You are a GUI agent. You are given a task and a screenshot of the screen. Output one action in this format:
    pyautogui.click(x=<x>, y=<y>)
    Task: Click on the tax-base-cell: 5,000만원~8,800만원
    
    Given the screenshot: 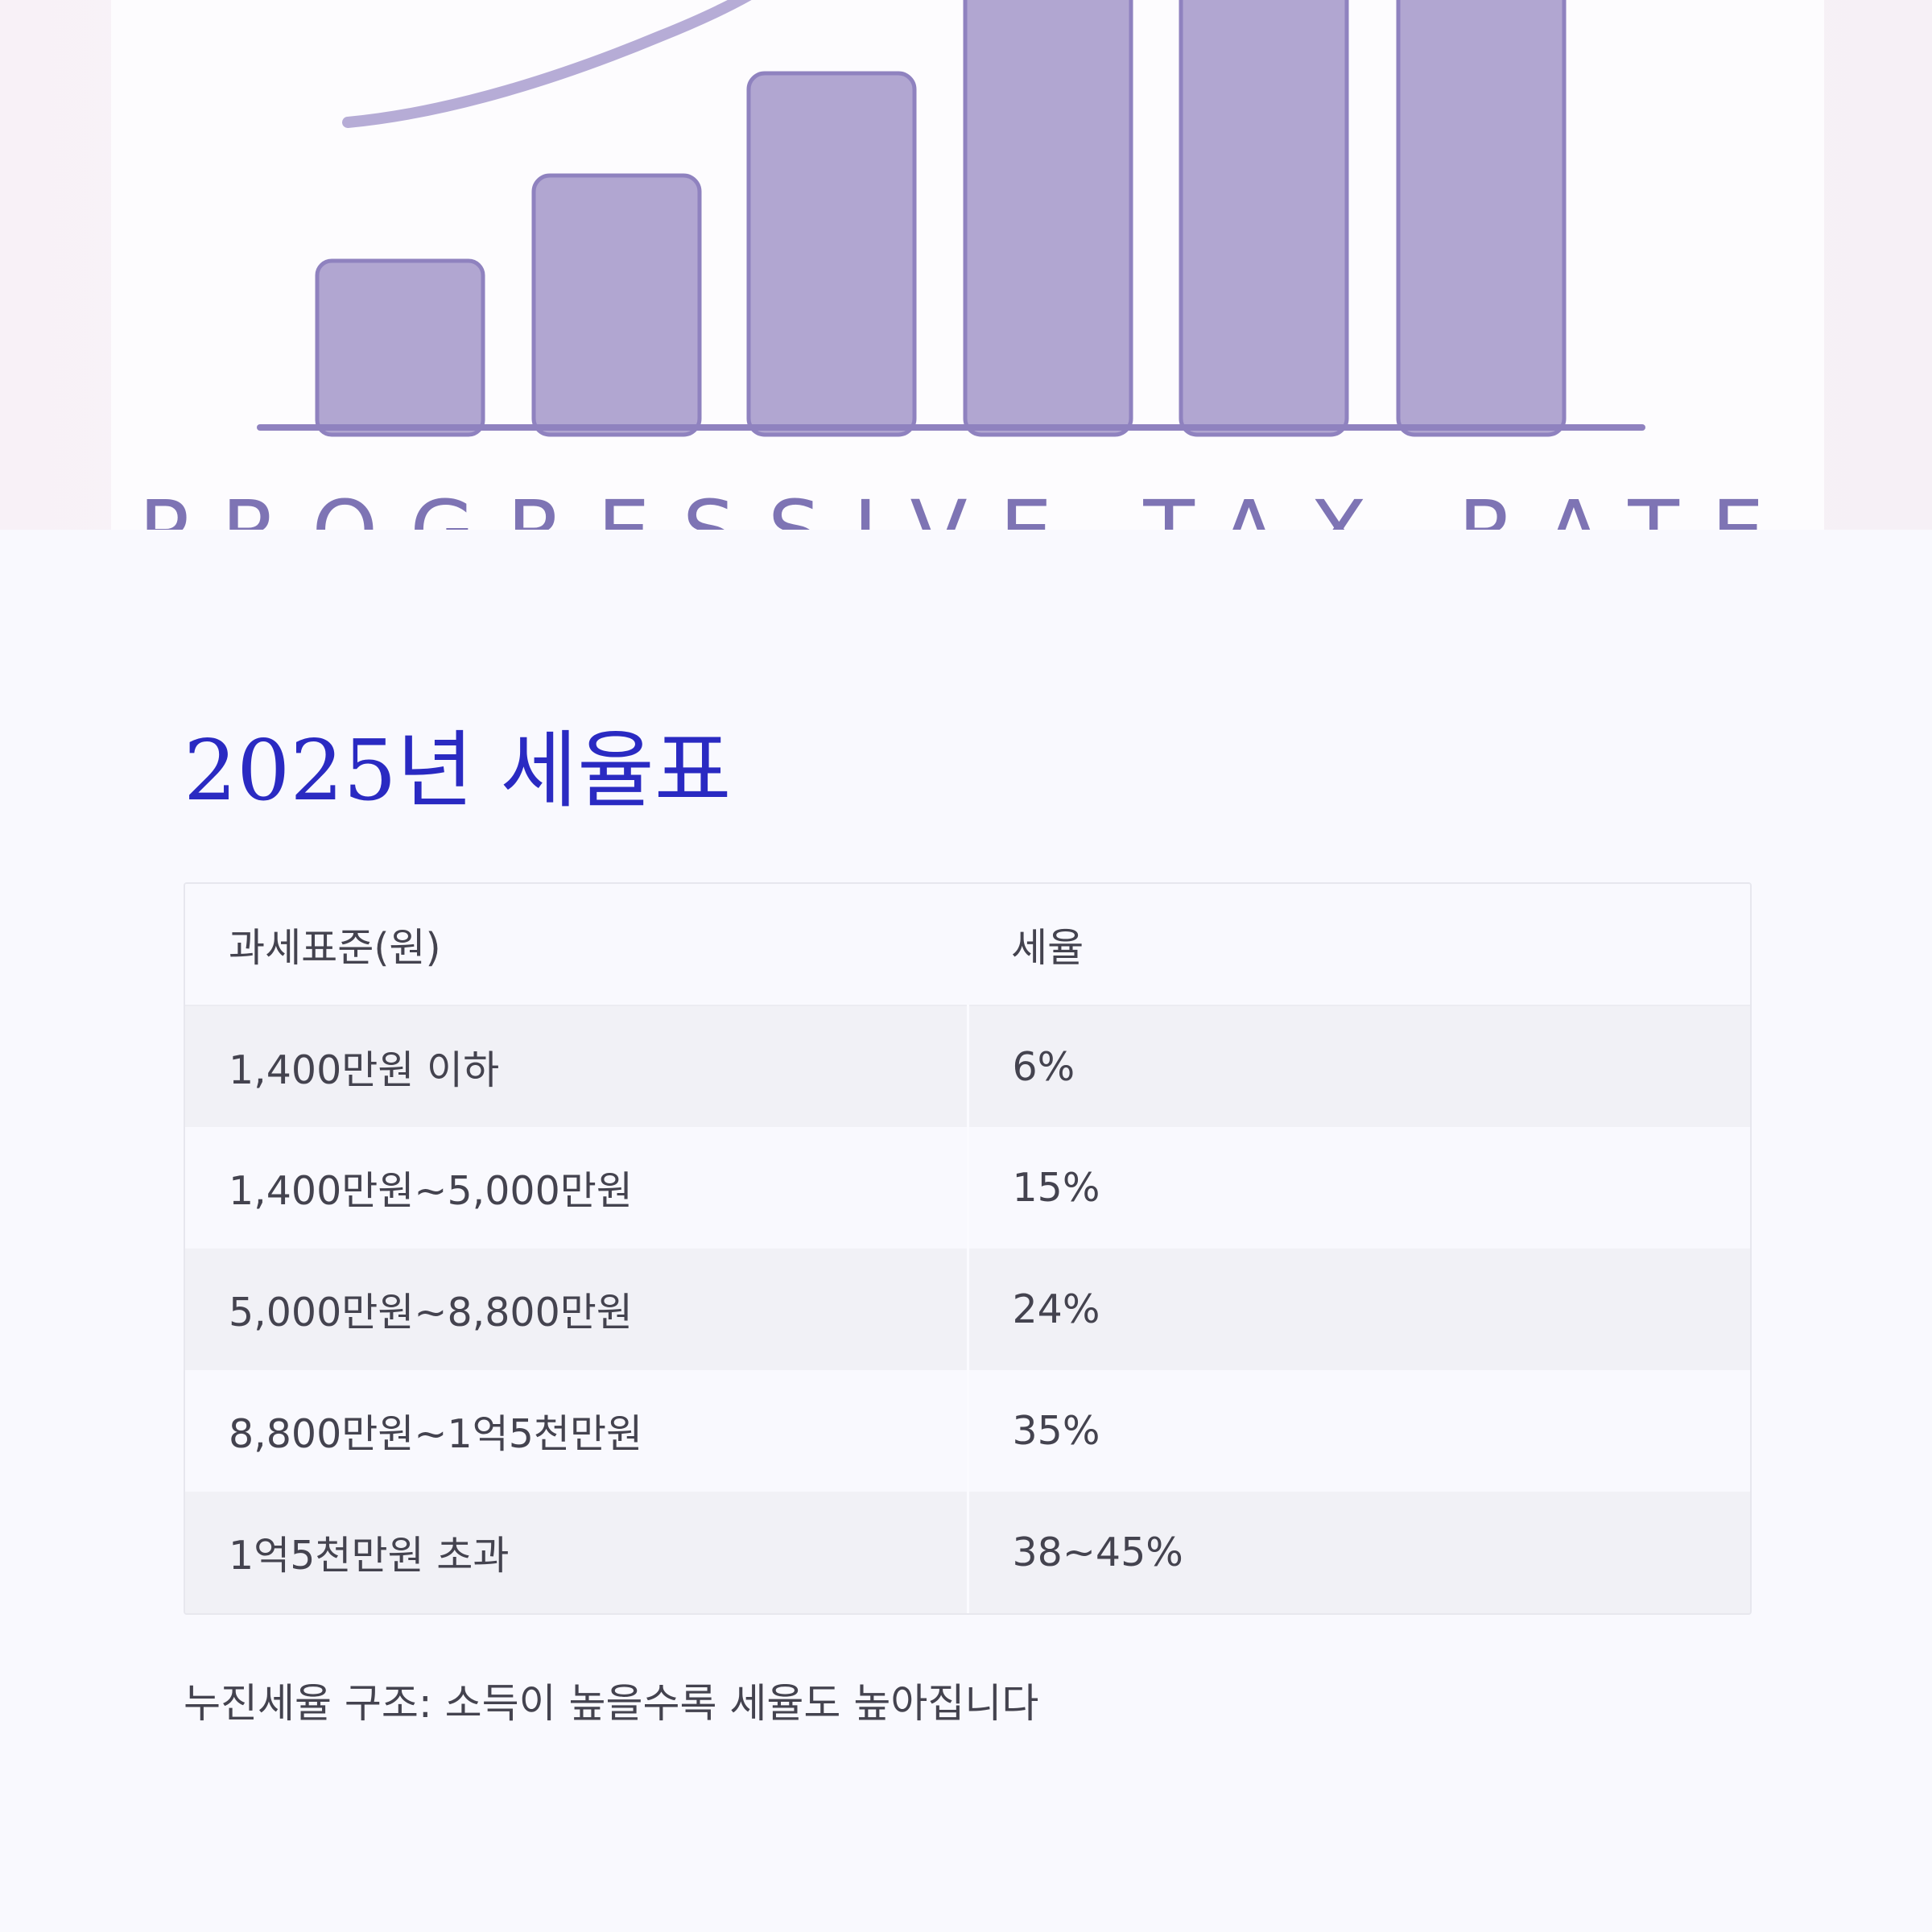 What is the action you would take?
    pyautogui.click(x=577, y=1309)
    